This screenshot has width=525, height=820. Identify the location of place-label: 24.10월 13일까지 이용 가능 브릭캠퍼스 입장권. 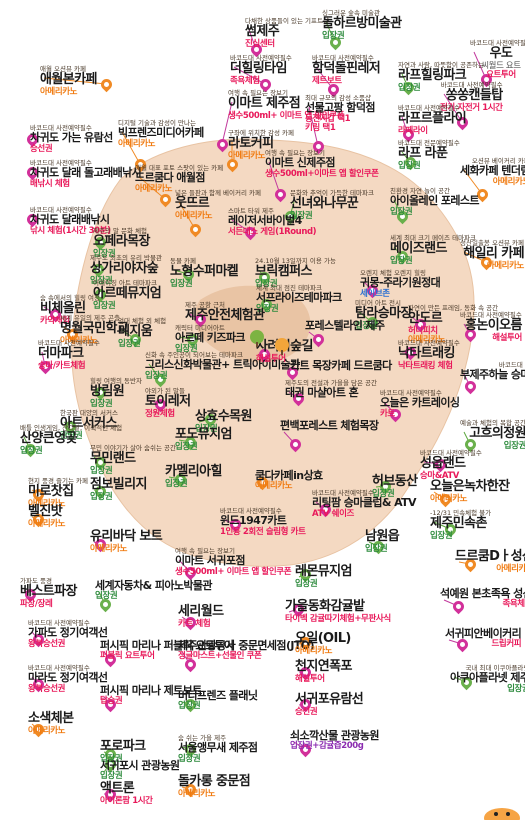
(295, 273).